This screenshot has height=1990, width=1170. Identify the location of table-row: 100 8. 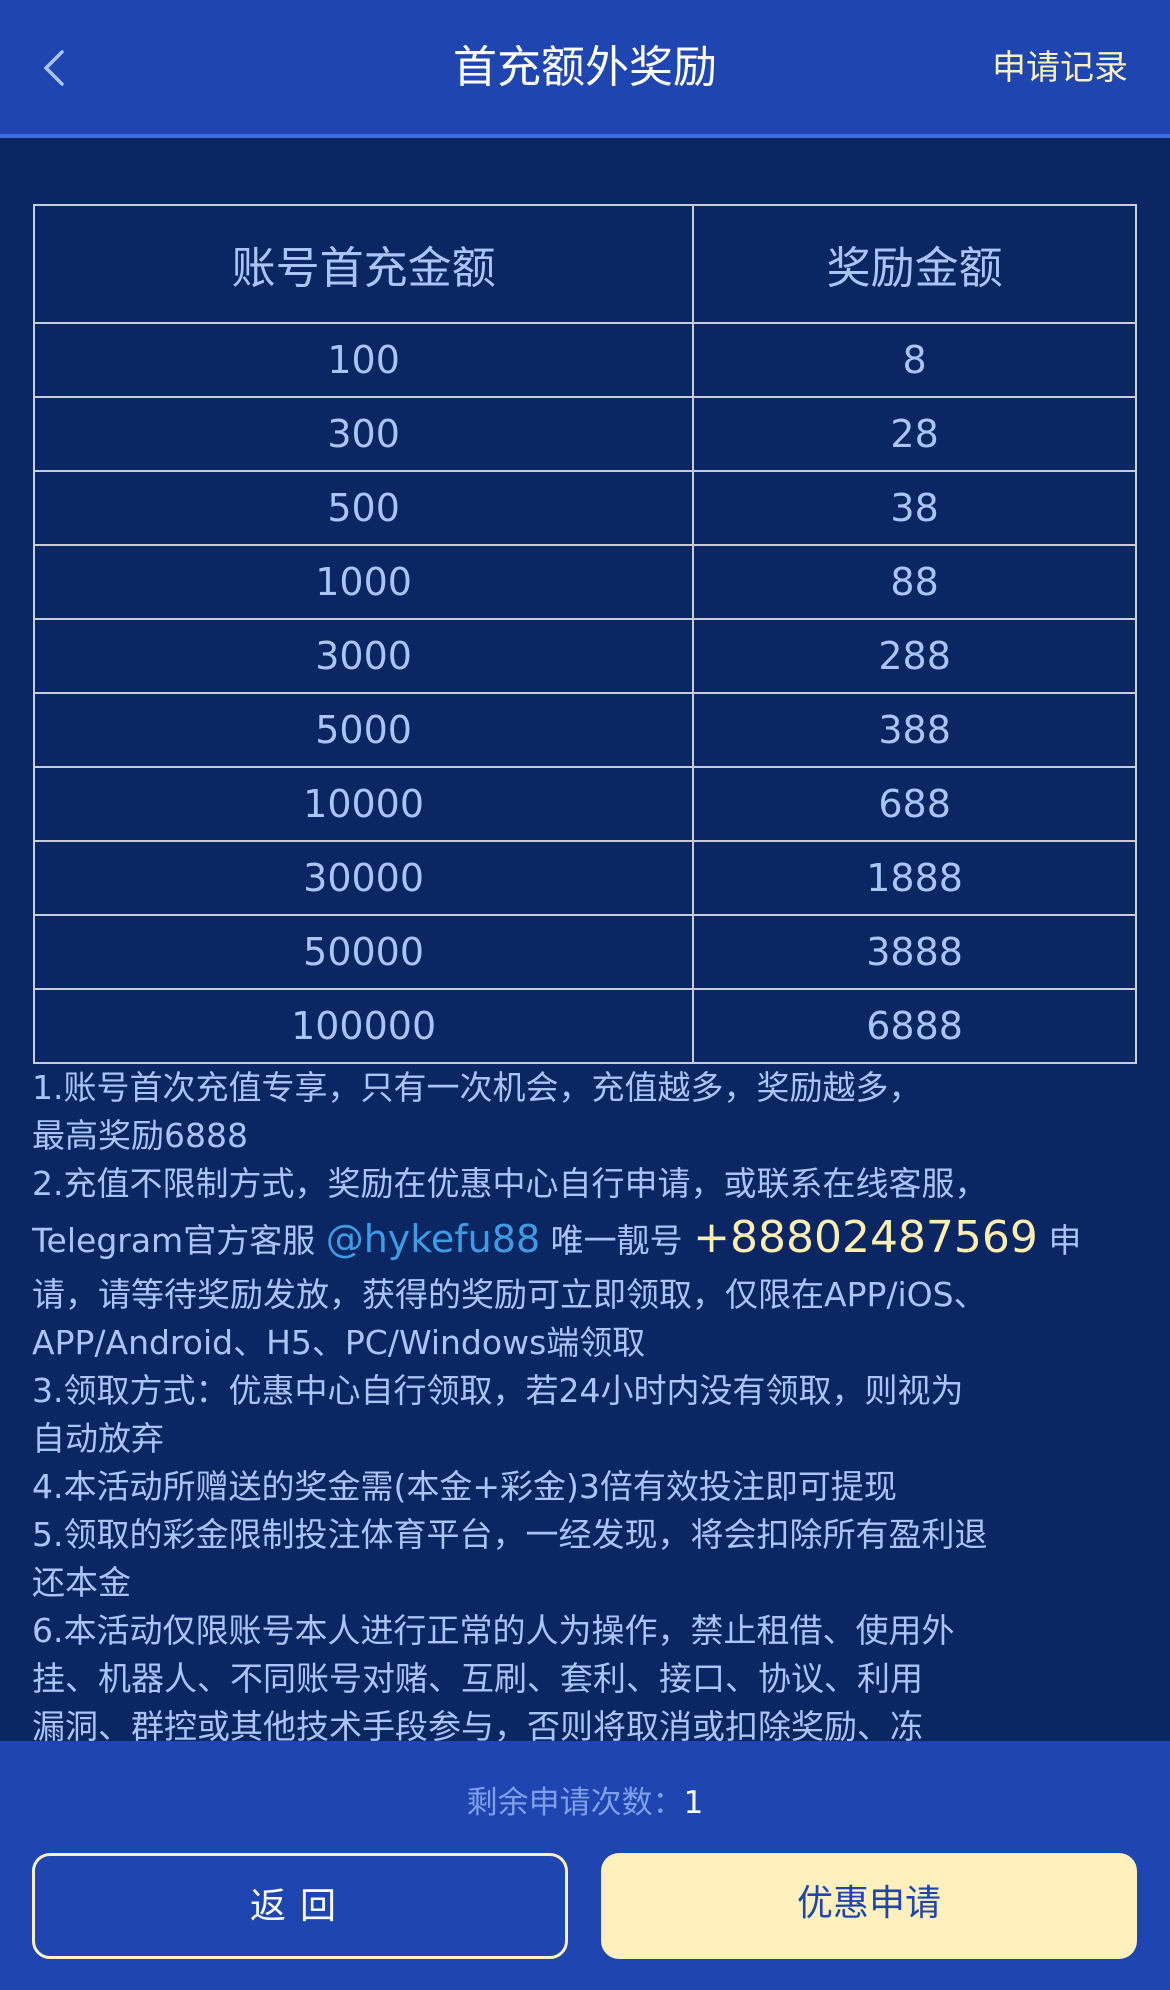
(584, 360).